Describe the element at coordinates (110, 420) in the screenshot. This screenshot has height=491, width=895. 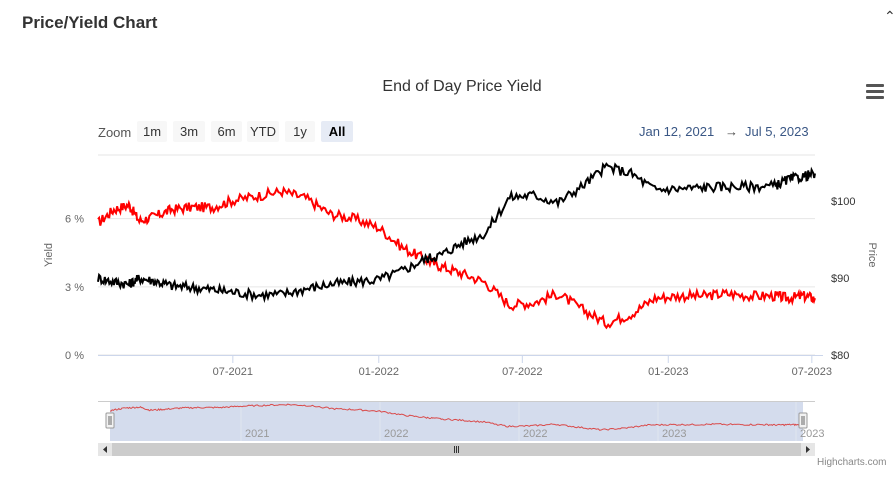
I see `navigator-left-handle` at that location.